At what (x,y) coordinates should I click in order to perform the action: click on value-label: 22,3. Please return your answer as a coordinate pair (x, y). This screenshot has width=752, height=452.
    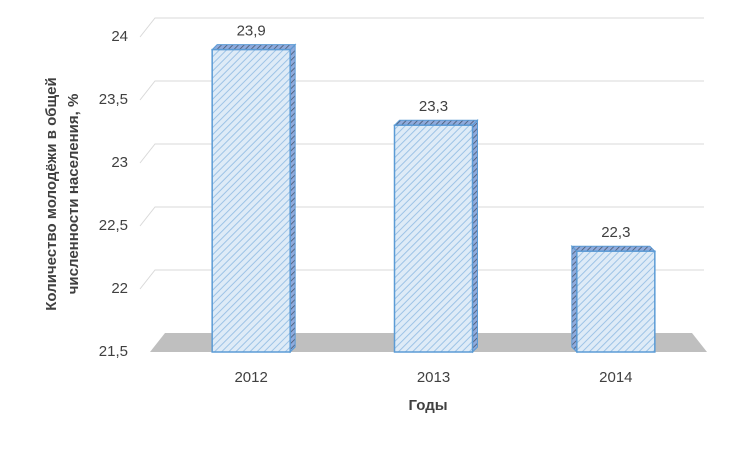
    Looking at the image, I should click on (615, 232).